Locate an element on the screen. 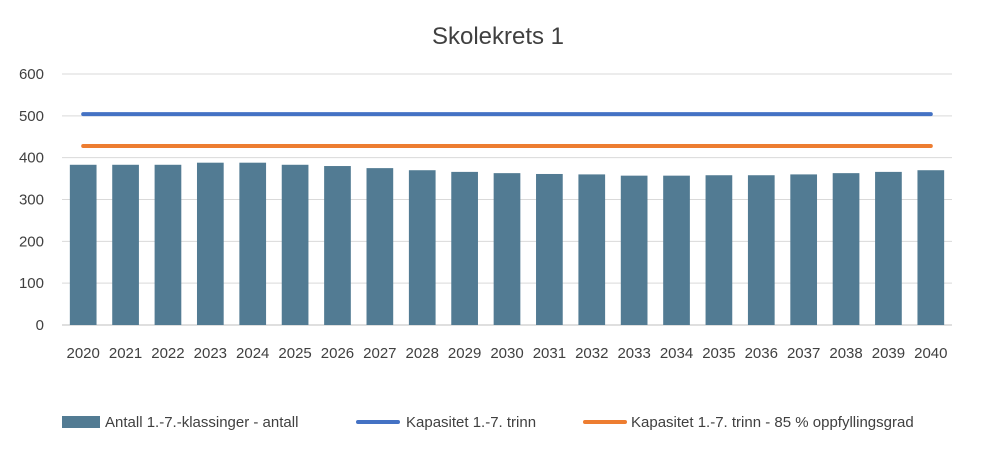  x-tick-label: 2030 is located at coordinates (506, 353).